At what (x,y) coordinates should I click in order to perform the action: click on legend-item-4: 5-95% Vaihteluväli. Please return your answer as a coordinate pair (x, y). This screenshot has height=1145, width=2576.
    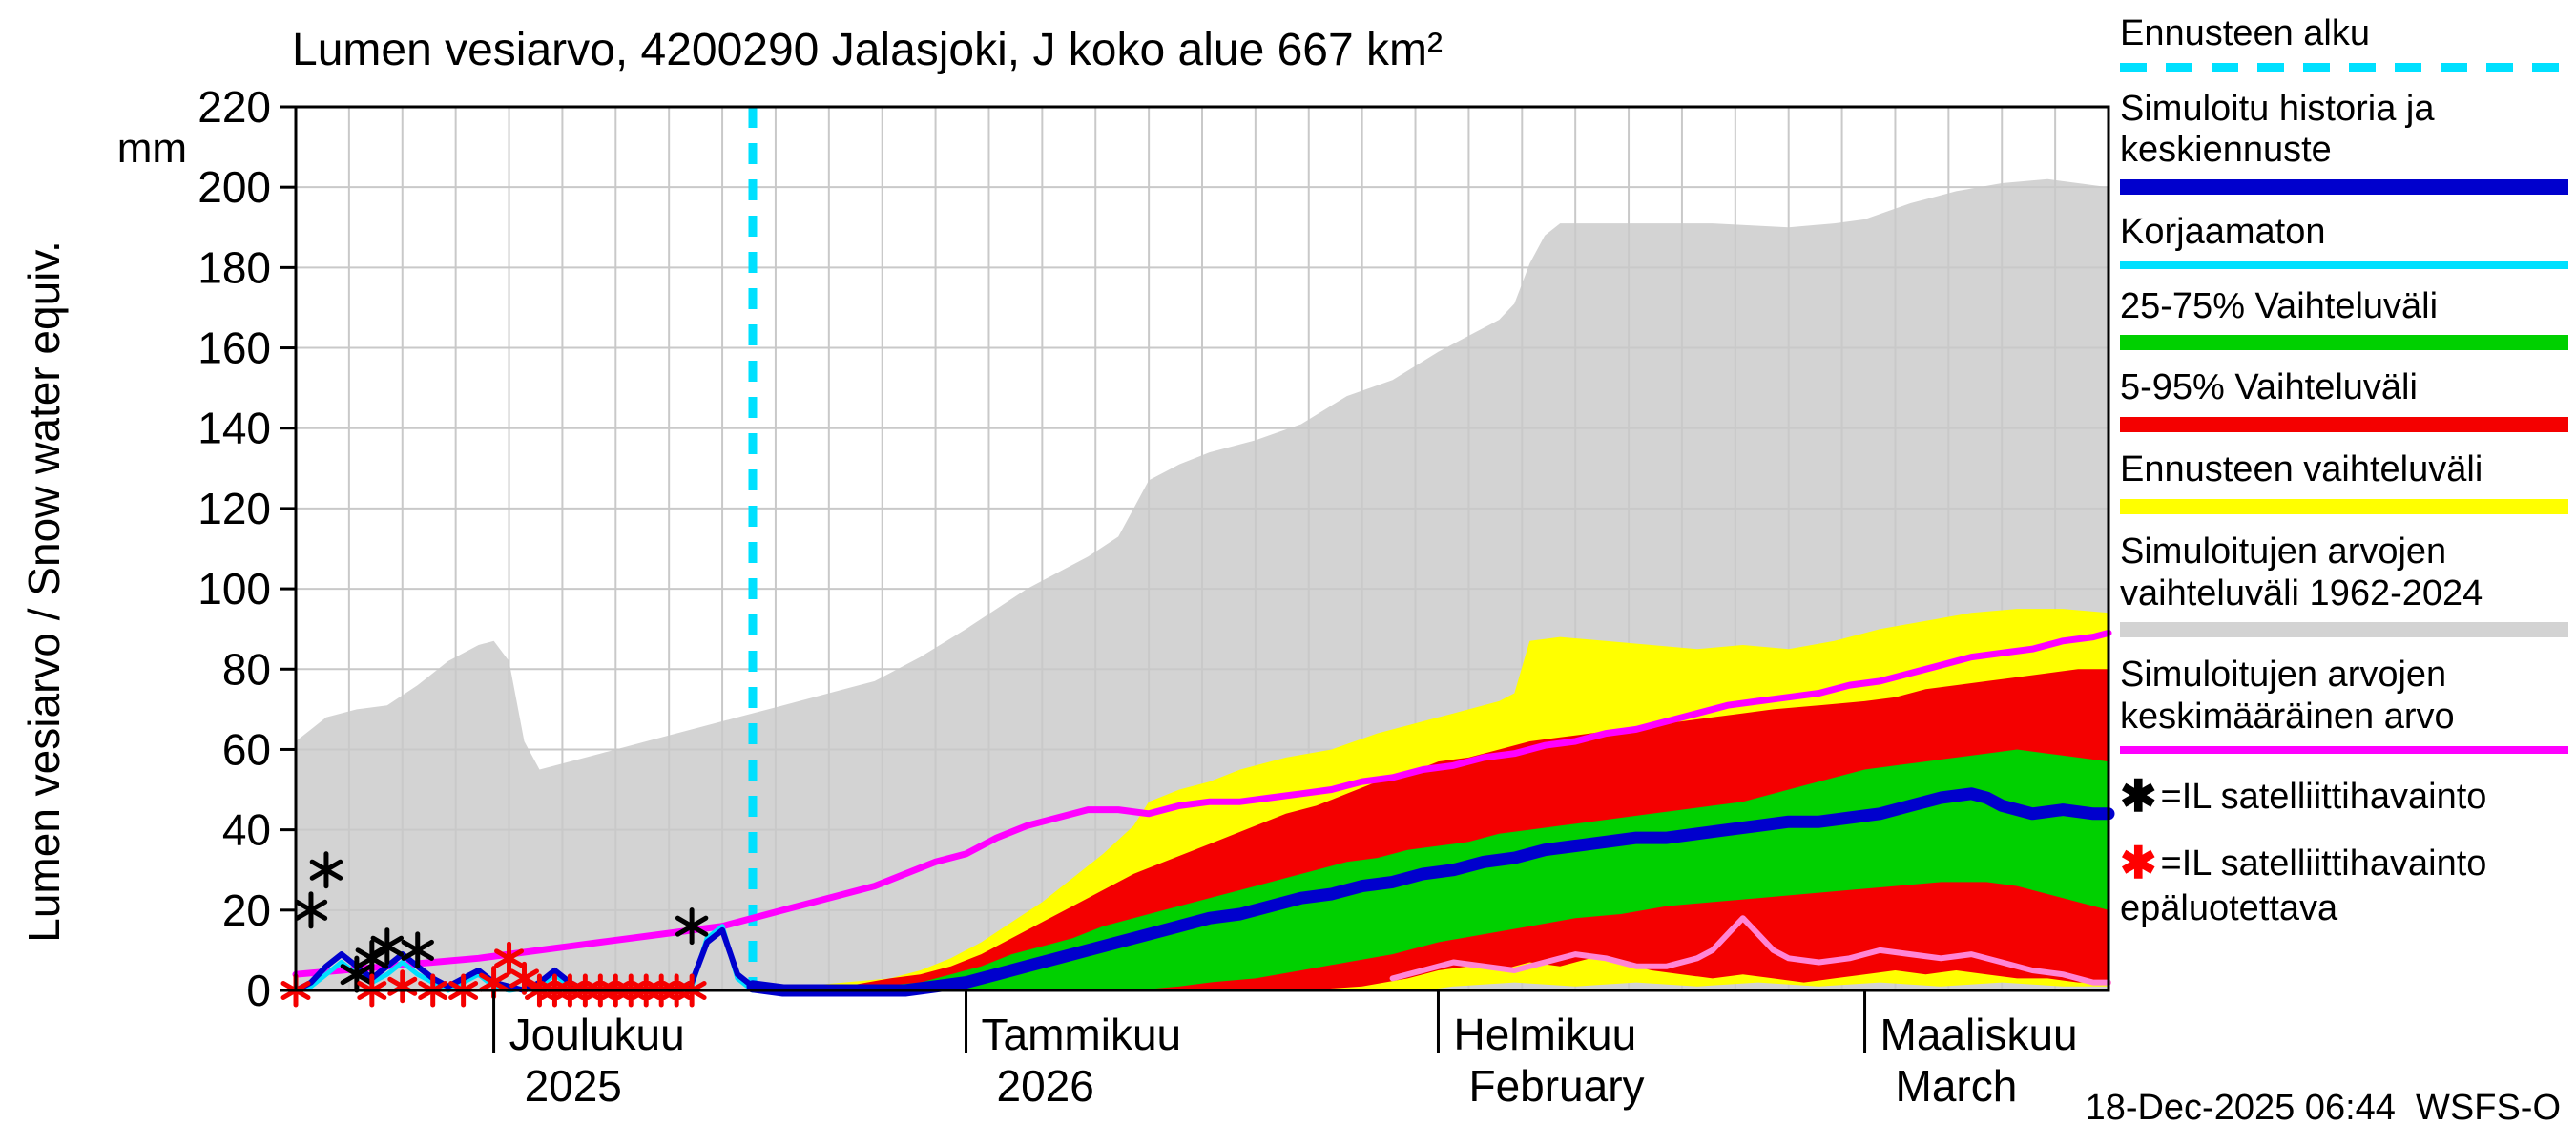
    Looking at the image, I should click on (2344, 400).